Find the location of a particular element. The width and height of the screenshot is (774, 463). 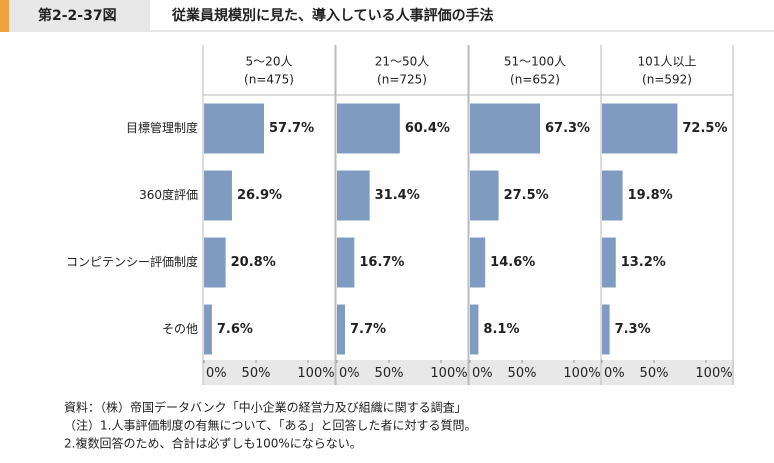

value-label: 31.4% is located at coordinates (397, 195).